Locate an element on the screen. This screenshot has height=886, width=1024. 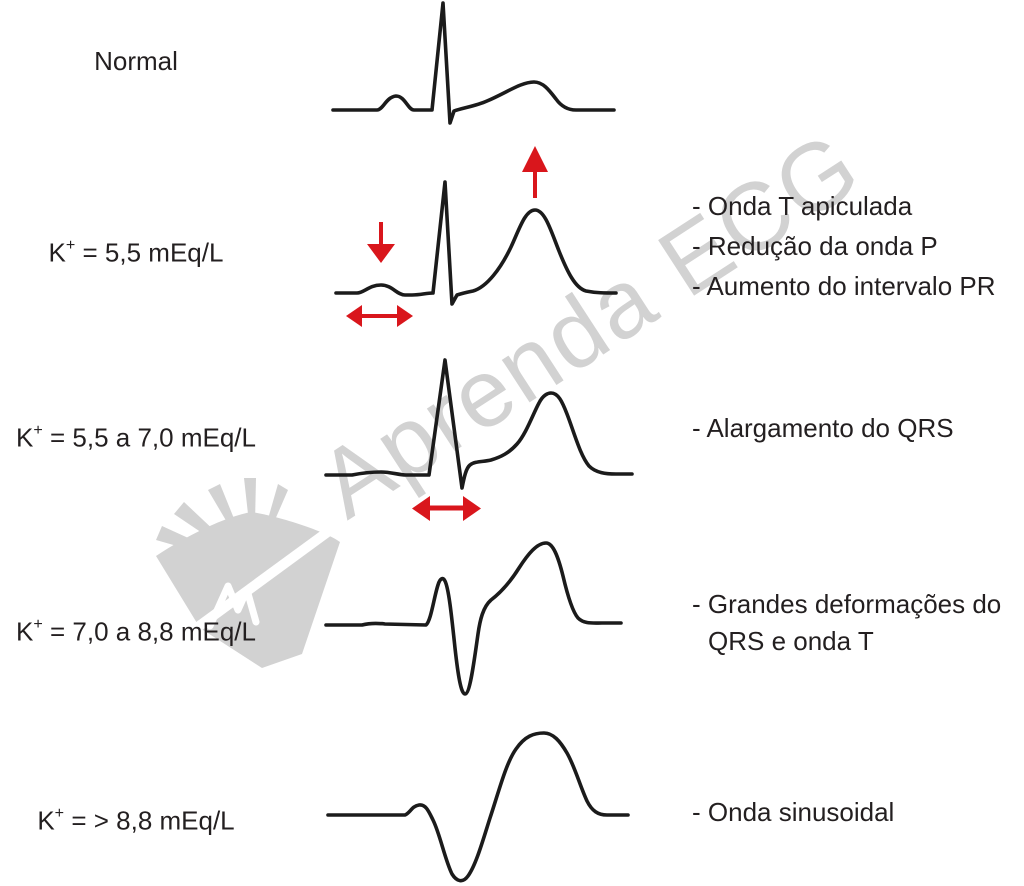
note-line: - Onda sinusoidal is located at coordinates (793, 812).